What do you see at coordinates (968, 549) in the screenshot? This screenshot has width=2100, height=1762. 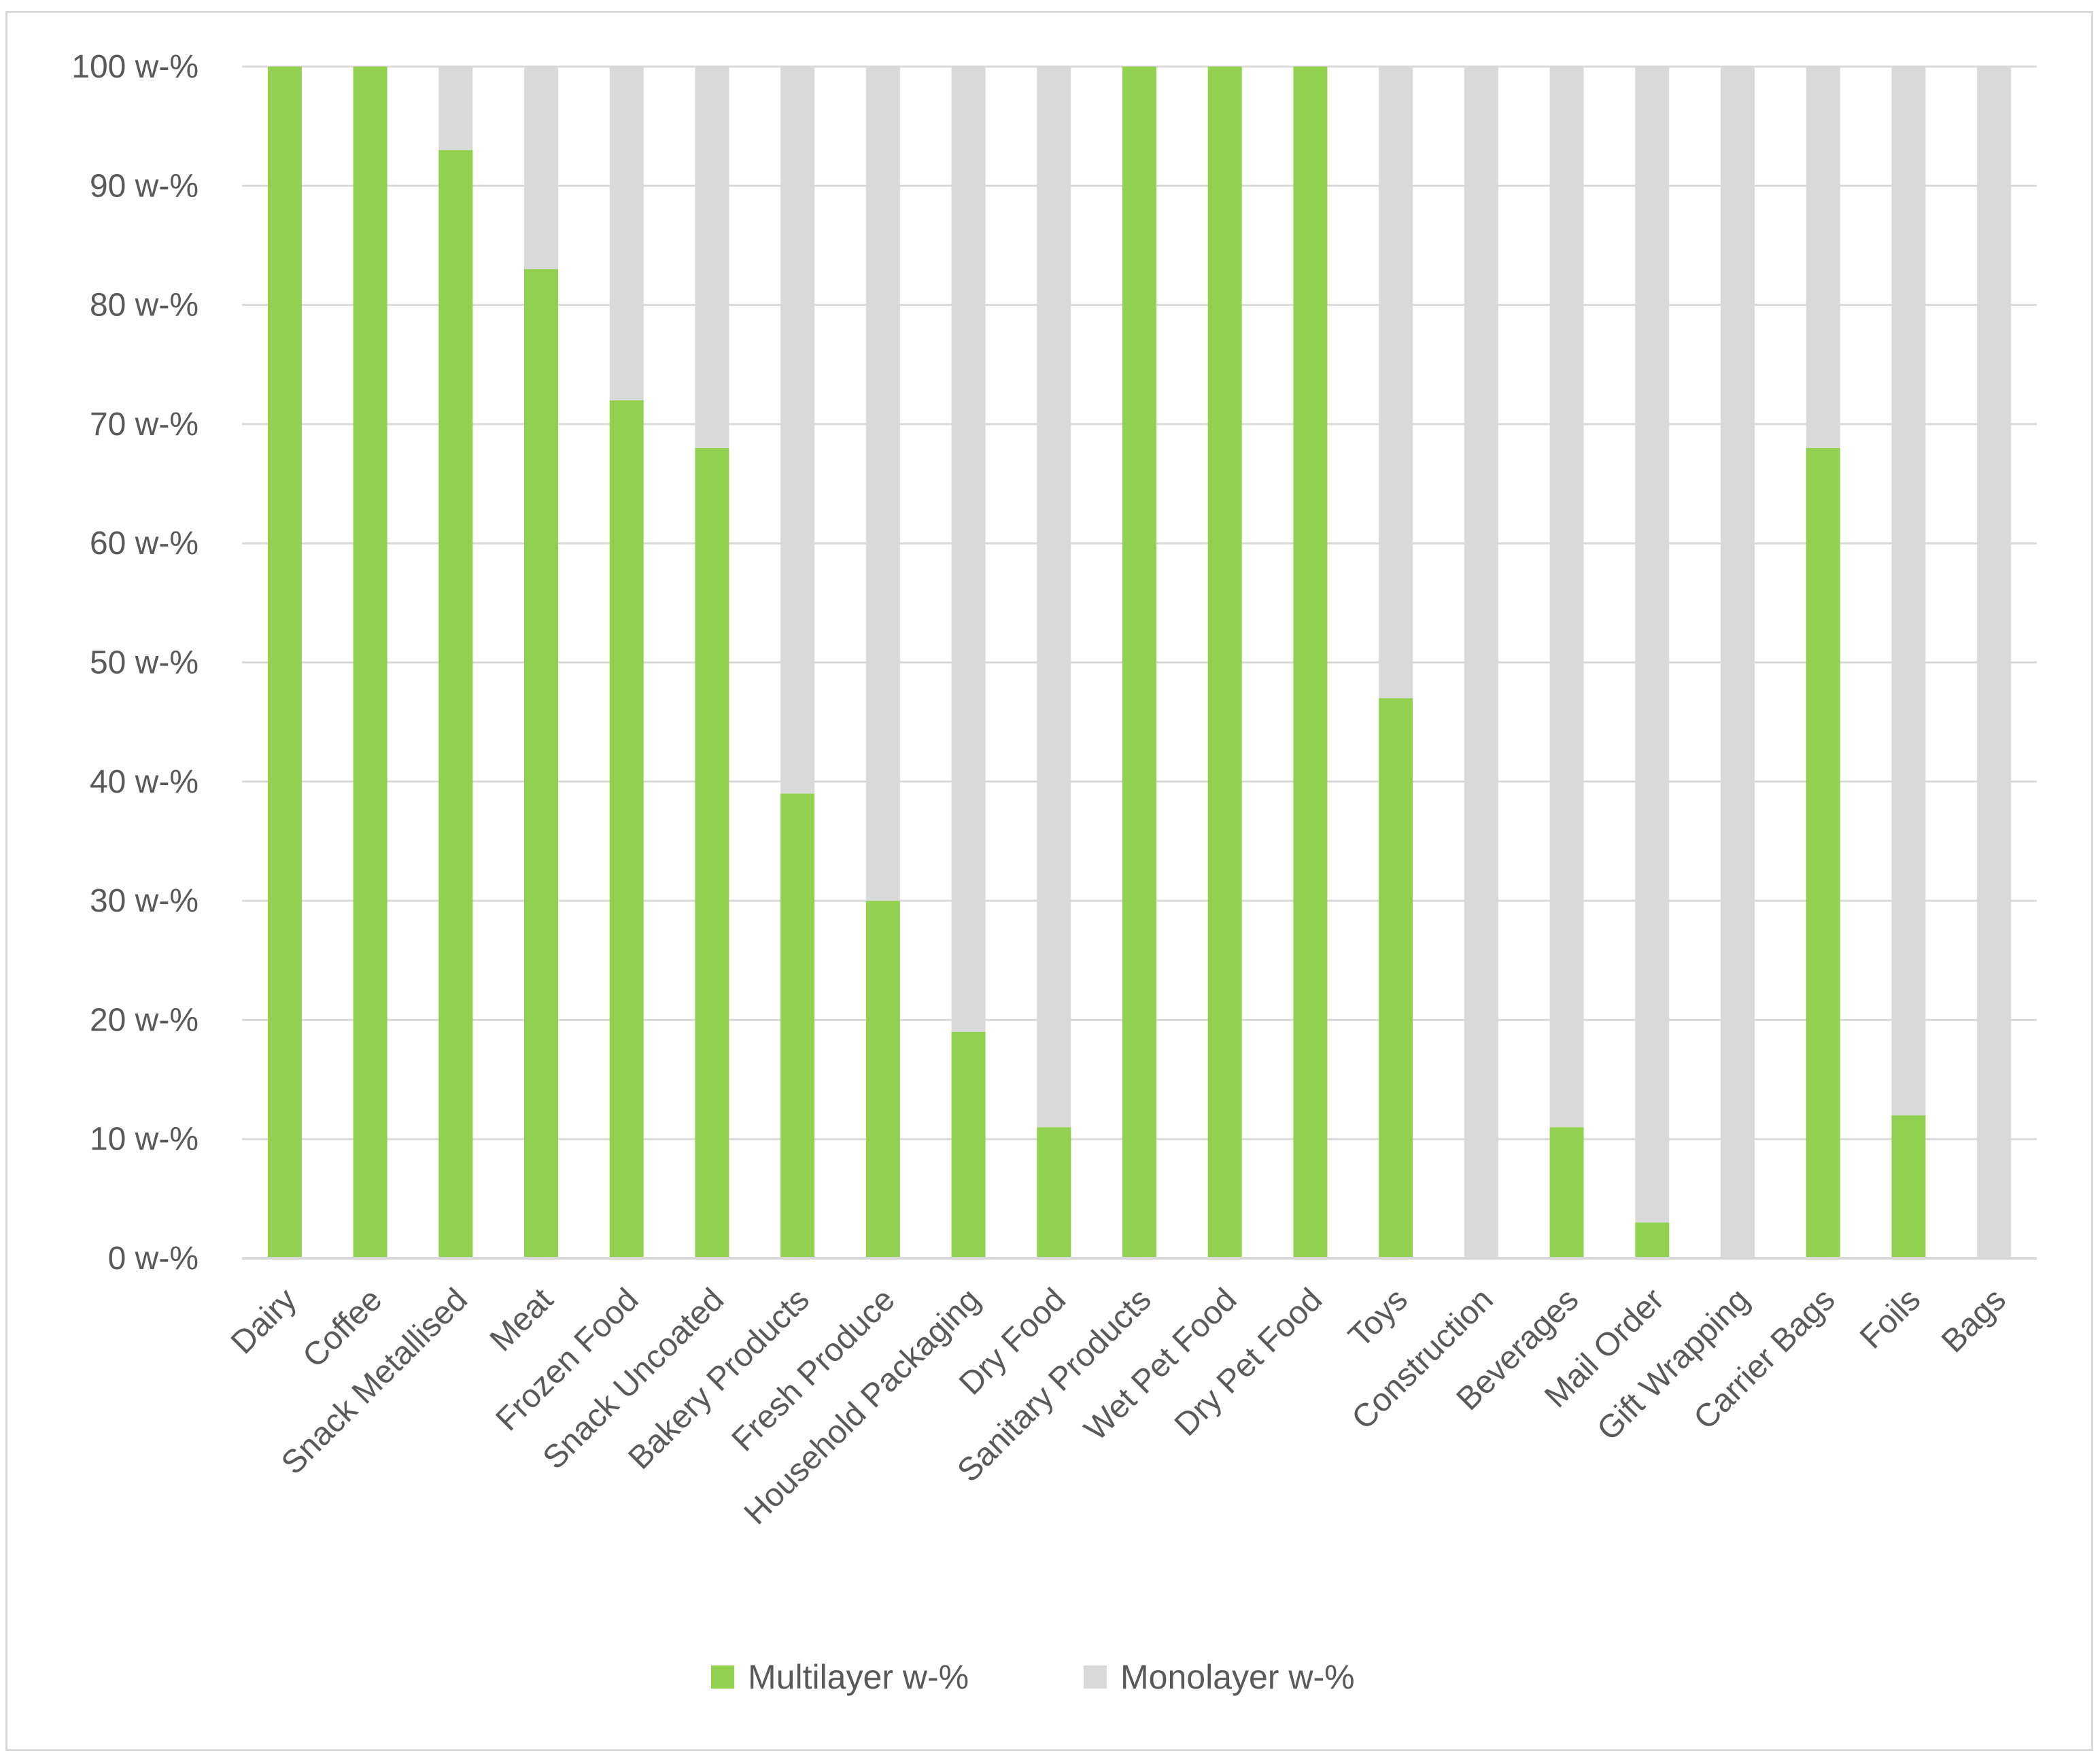 I see `bar-monolayer-household-packaging` at bounding box center [968, 549].